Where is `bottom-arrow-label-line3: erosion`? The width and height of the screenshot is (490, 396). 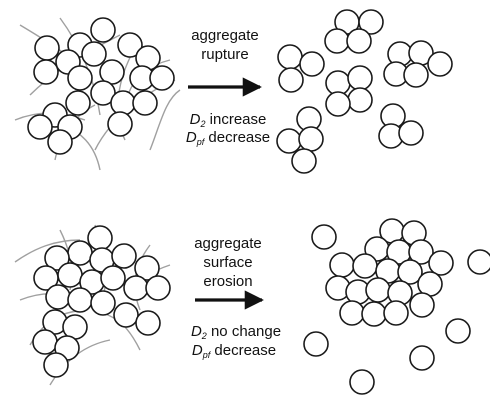 bottom-arrow-label-line3: erosion is located at coordinates (228, 281).